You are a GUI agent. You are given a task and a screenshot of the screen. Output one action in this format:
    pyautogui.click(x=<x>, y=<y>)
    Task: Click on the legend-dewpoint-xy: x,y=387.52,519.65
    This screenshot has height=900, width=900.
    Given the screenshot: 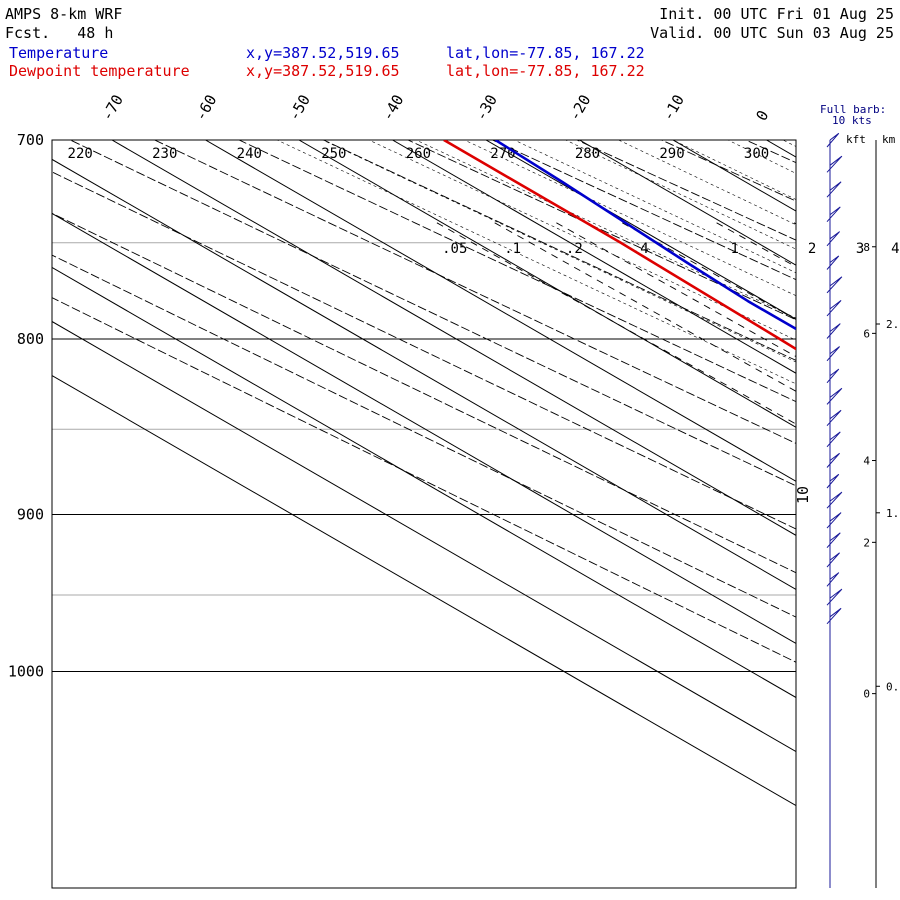 What is the action you would take?
    pyautogui.click(x=323, y=71)
    